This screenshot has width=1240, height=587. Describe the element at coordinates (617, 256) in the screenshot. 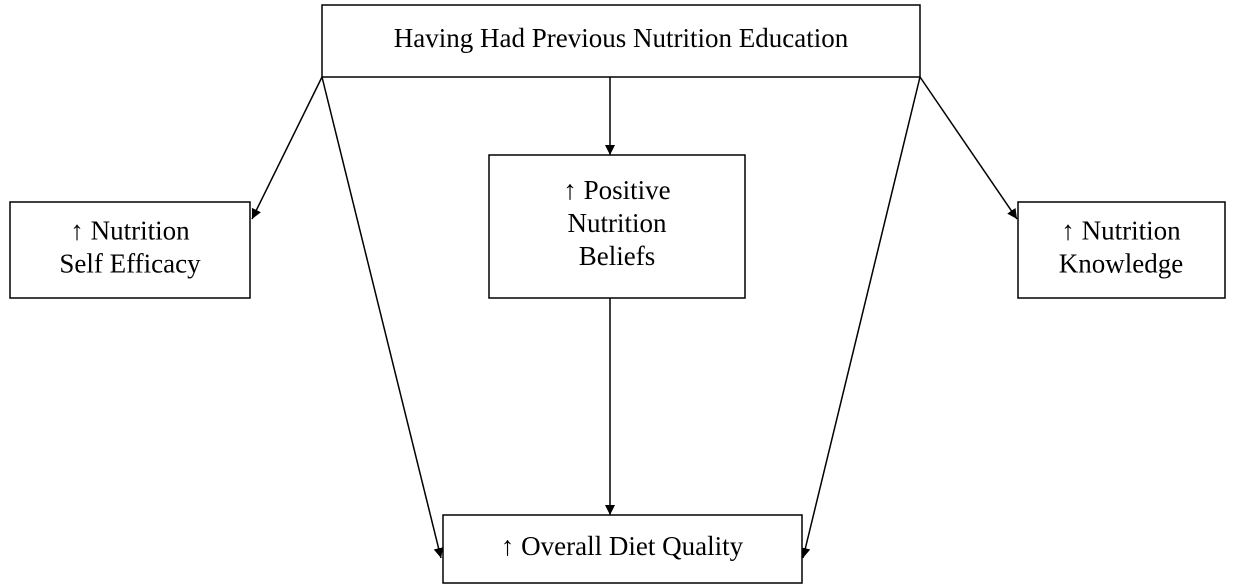

I see `node-label: Beliefs` at that location.